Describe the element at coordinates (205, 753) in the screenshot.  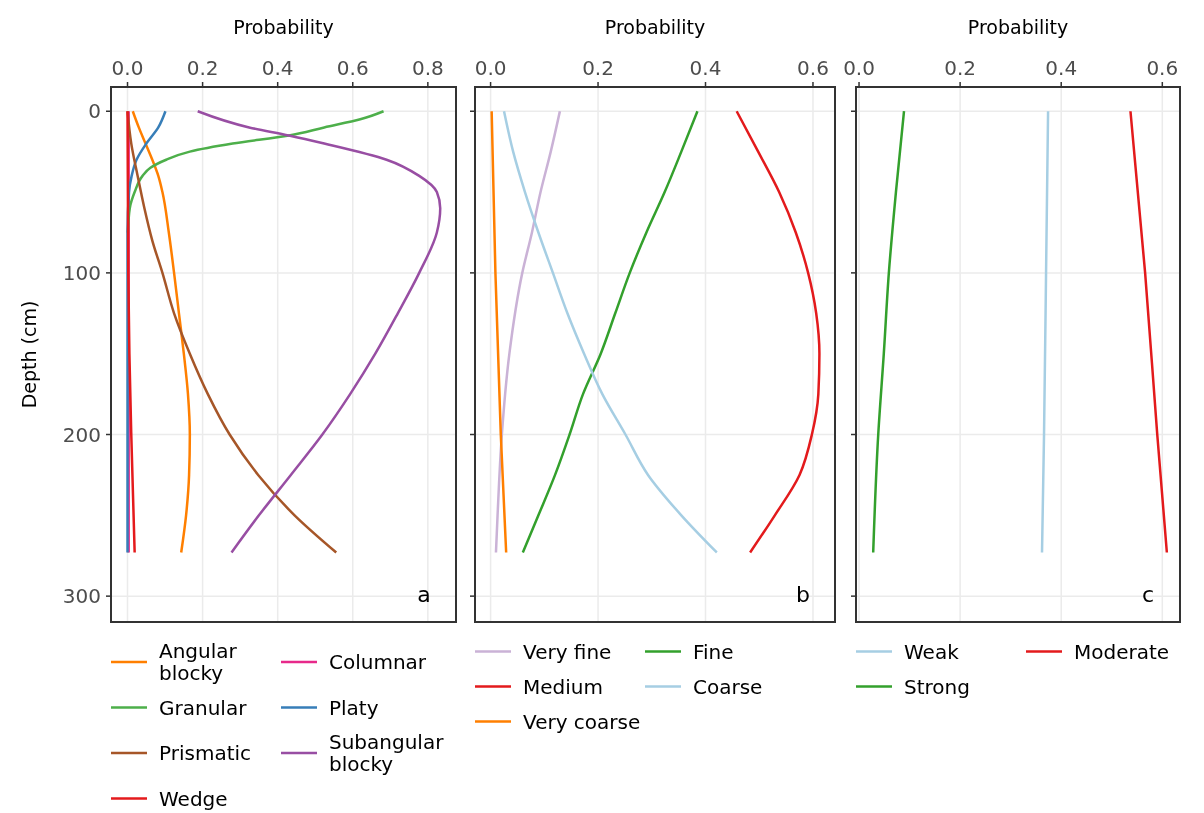
I see `legend-label: Prismatic` at that location.